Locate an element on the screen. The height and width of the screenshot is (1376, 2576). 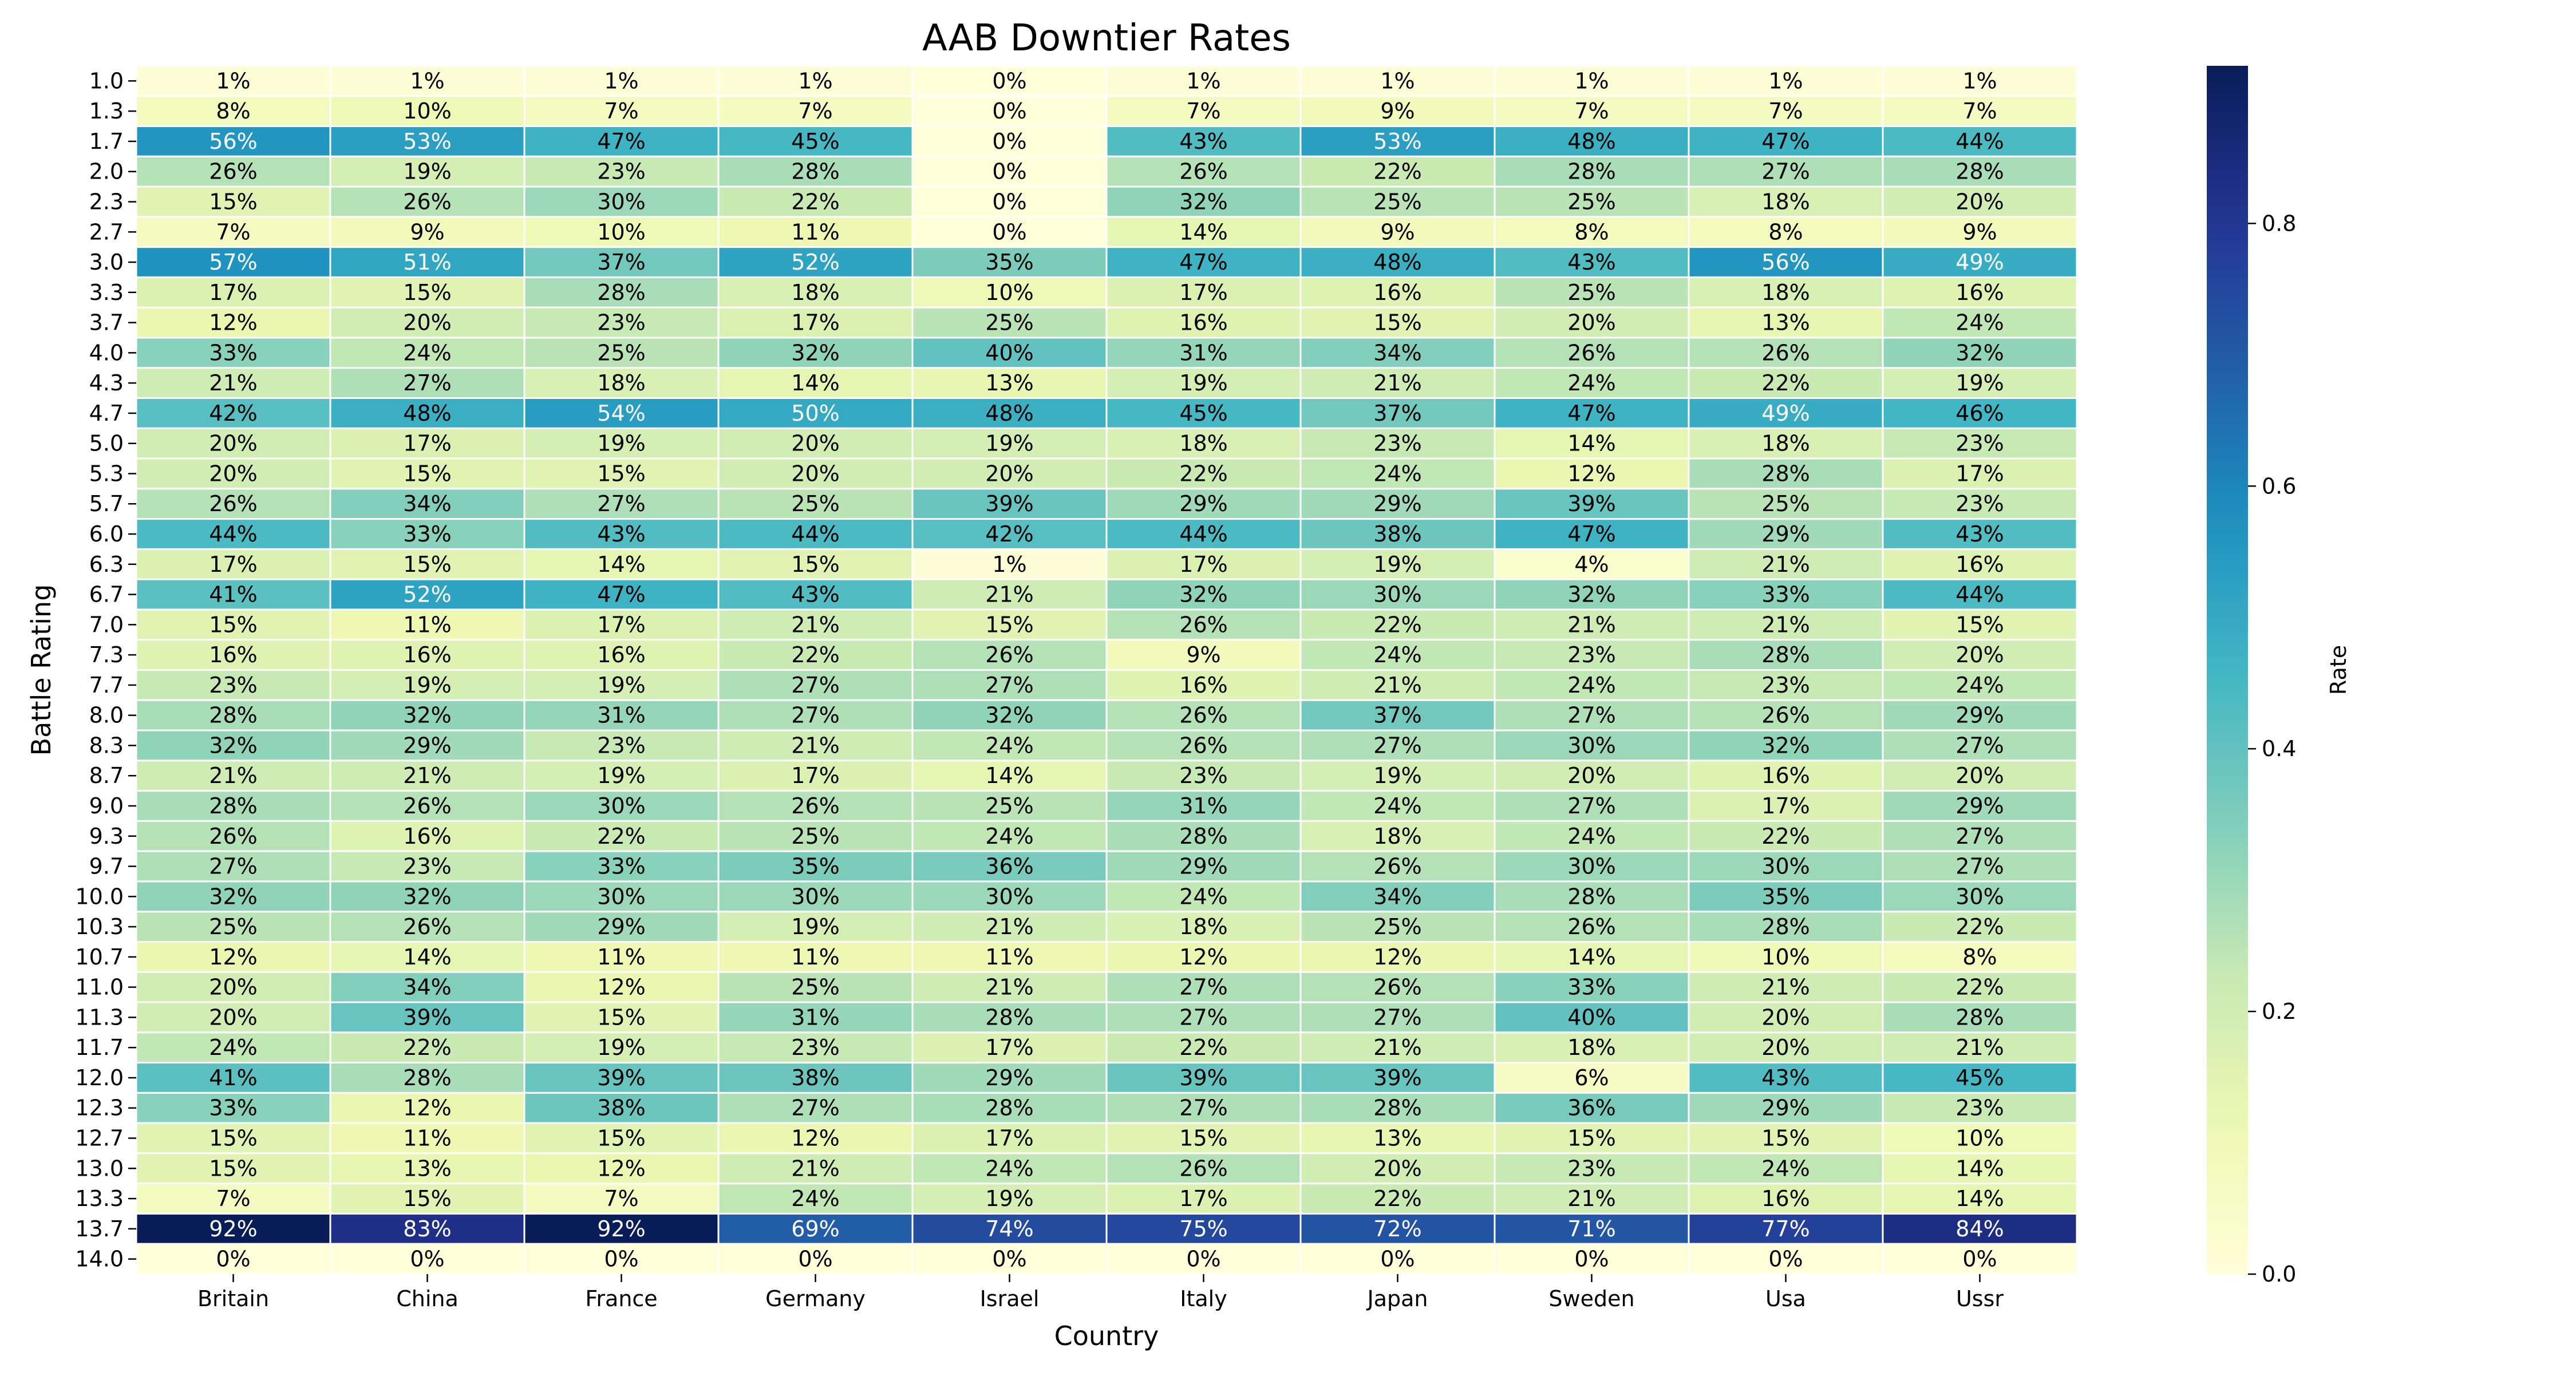
y-tick-label: 3.7 is located at coordinates (106, 322).